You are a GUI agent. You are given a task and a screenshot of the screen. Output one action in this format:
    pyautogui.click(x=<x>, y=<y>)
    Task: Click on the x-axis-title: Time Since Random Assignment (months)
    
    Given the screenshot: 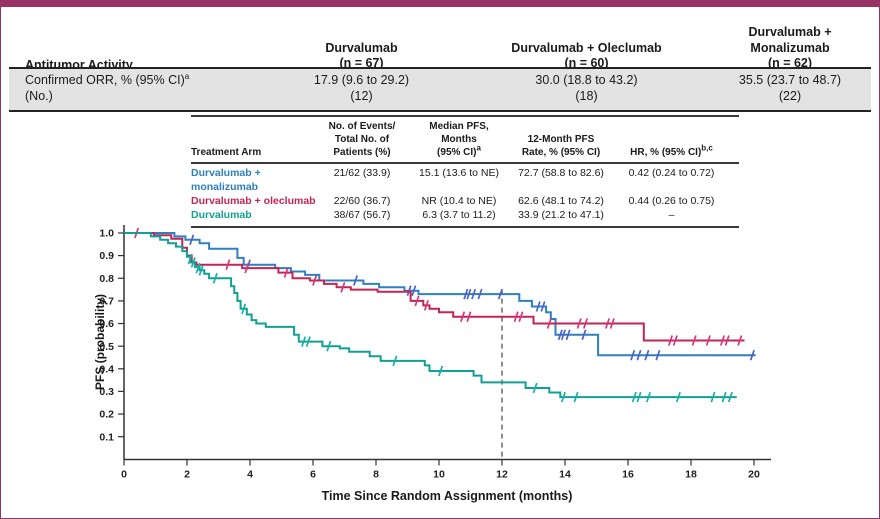 What is the action you would take?
    pyautogui.click(x=447, y=496)
    